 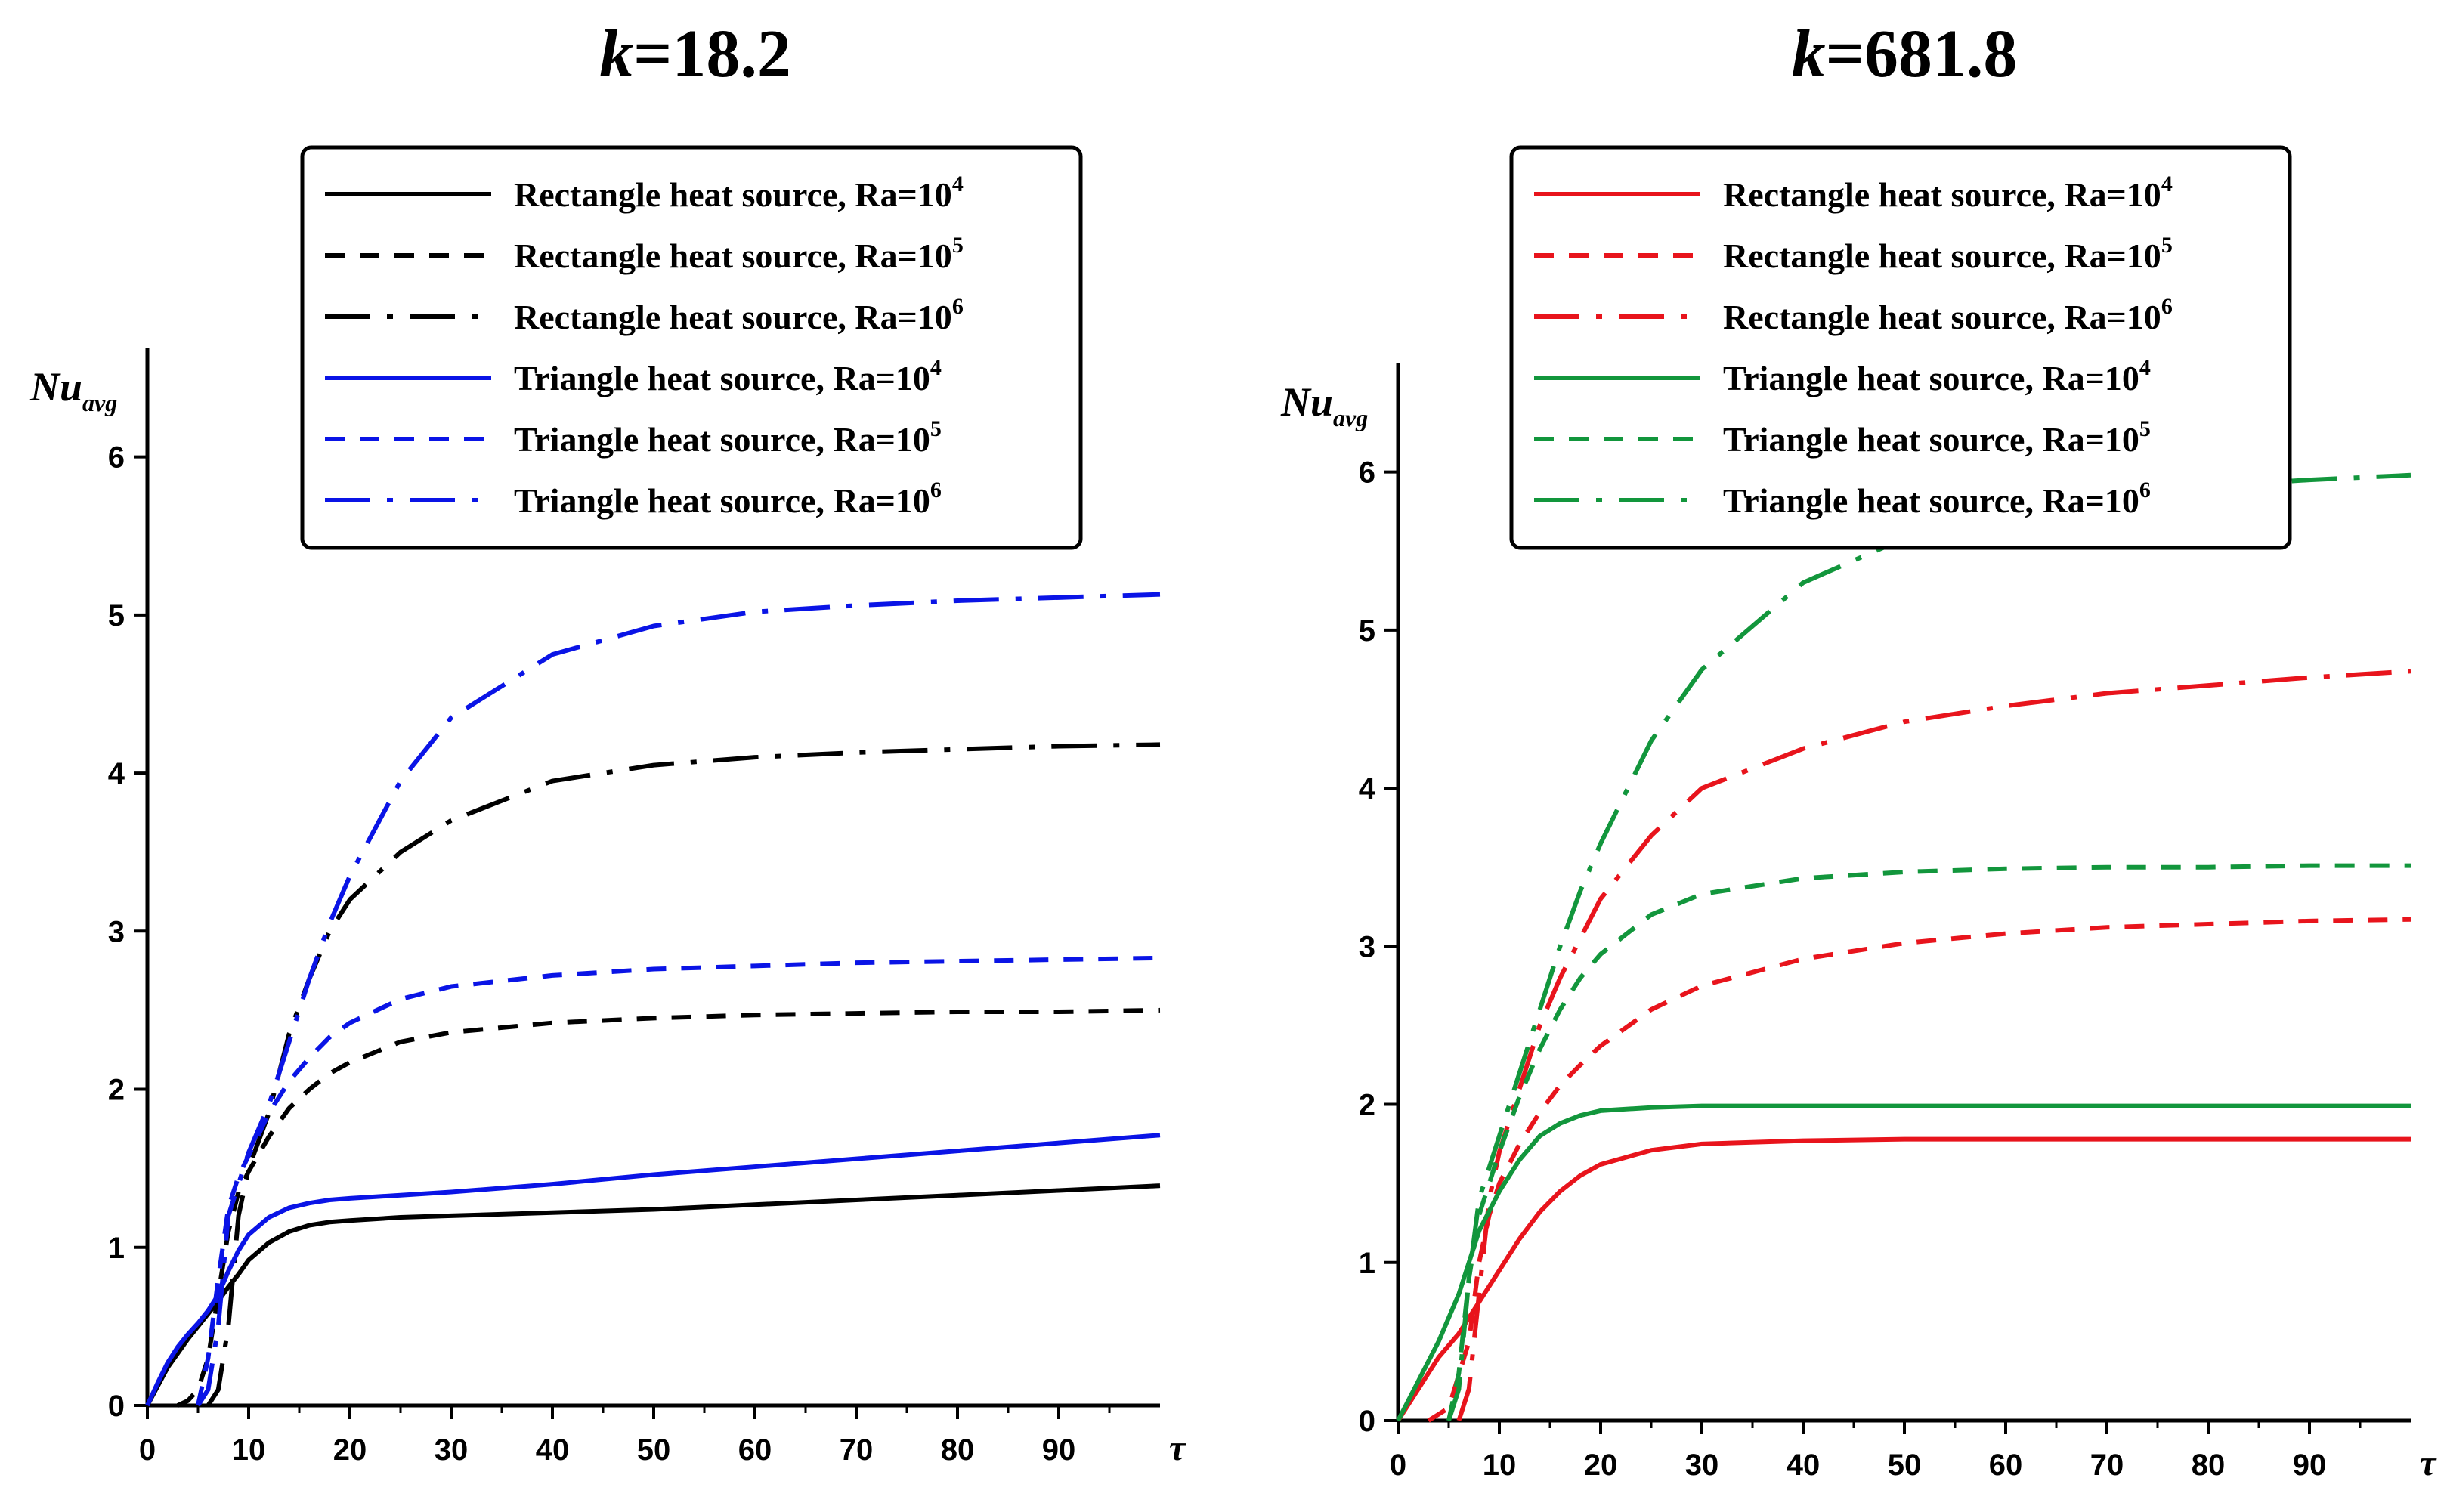 I want to click on right-title-value: =681.8, so click(x=1921, y=54).